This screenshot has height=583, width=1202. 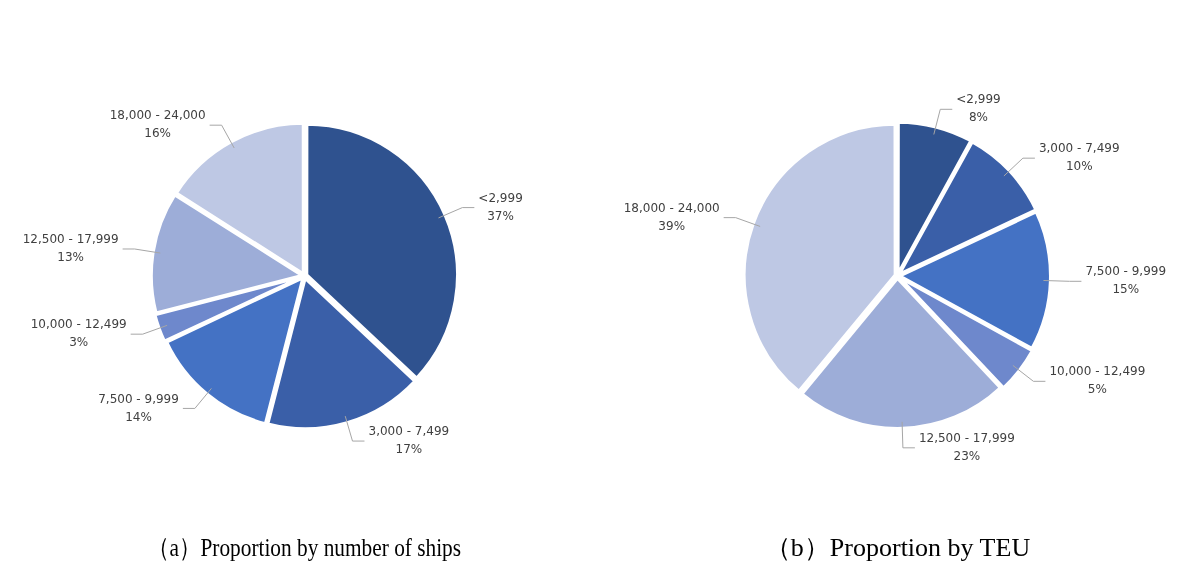 I want to click on data-label: 17%, so click(x=409, y=449).